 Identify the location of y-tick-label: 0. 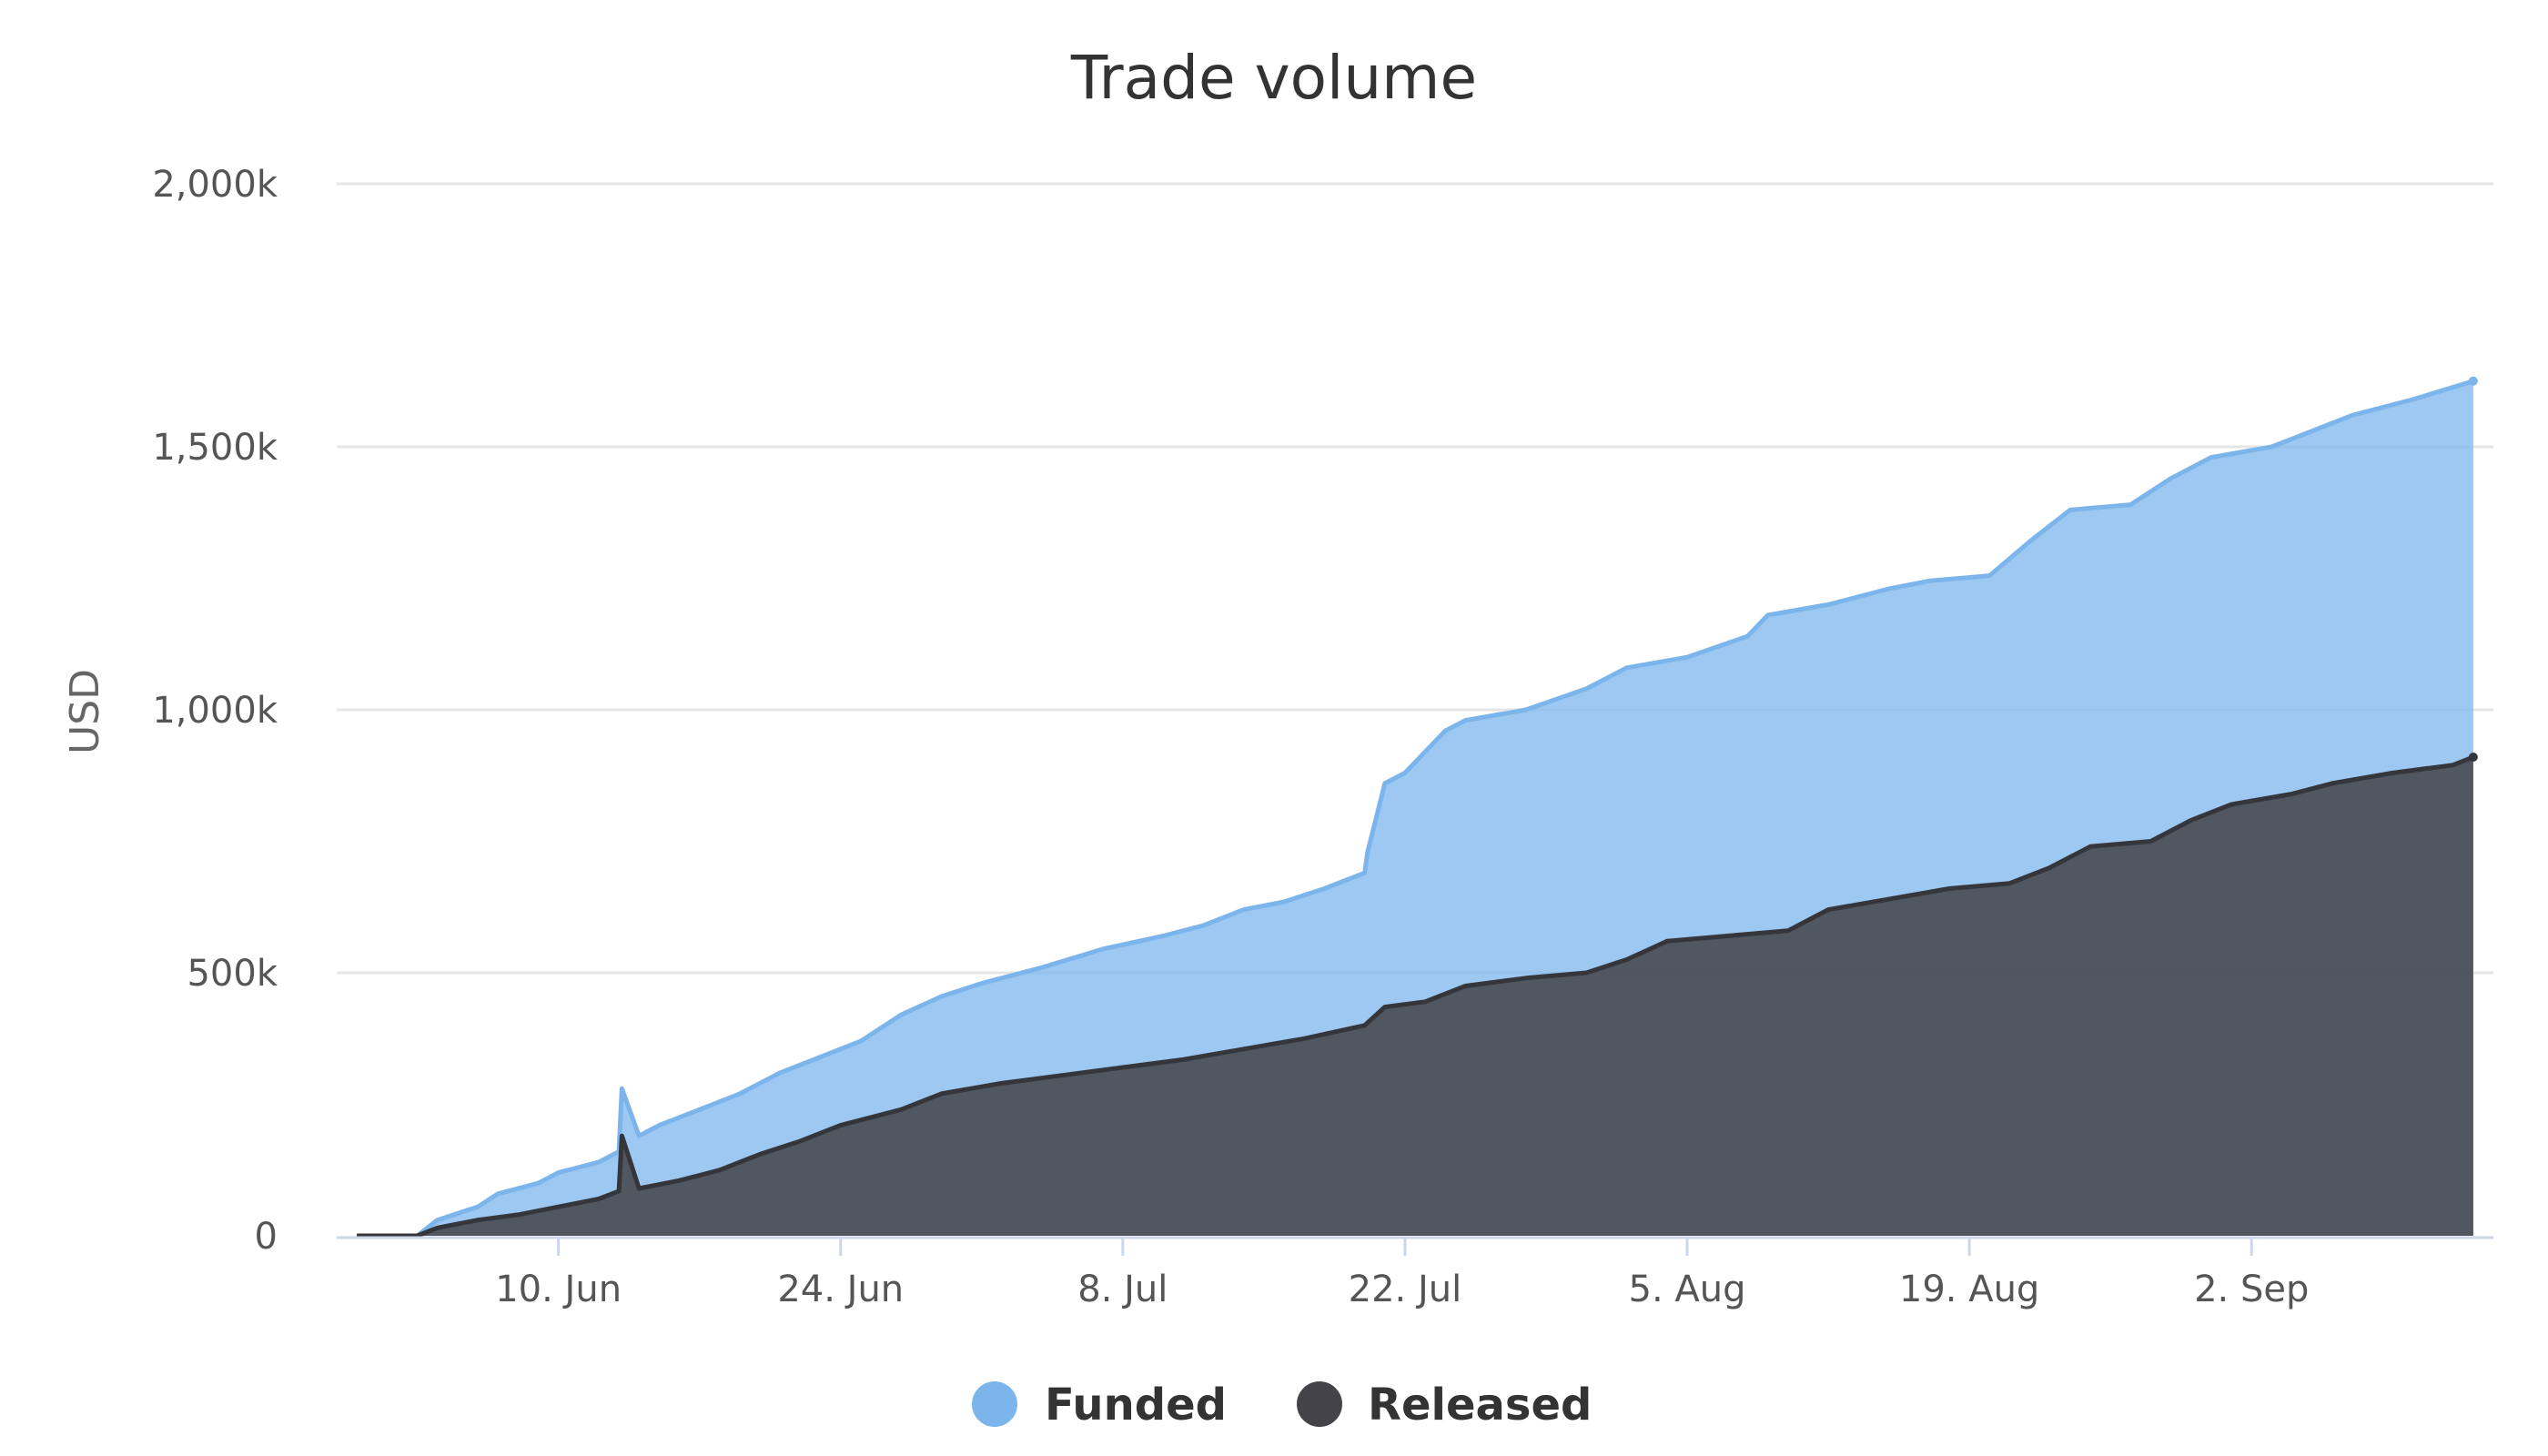
(267, 1237).